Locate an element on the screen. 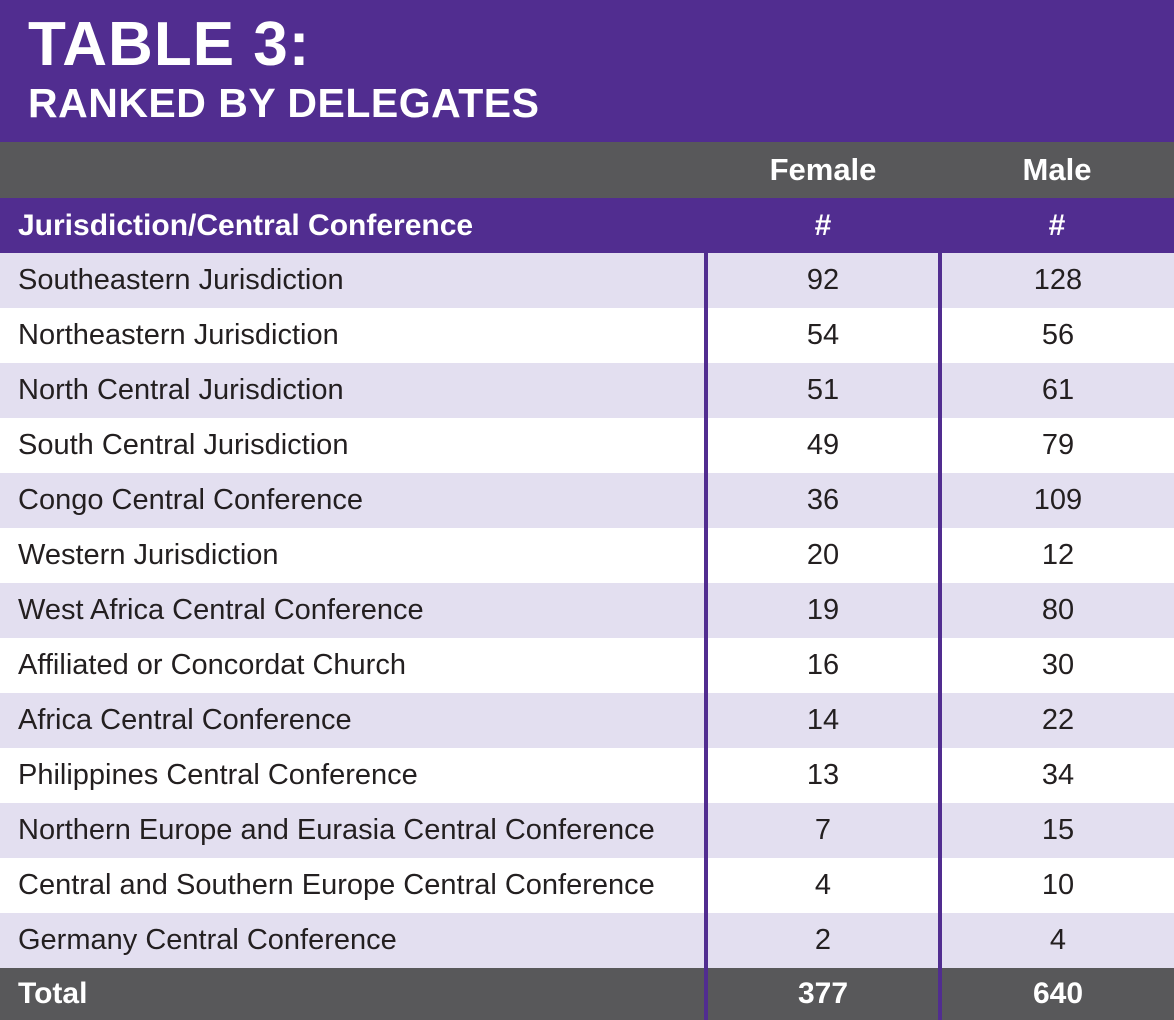  table-row: West Africa Central Conference 19 80 is located at coordinates (587, 610).